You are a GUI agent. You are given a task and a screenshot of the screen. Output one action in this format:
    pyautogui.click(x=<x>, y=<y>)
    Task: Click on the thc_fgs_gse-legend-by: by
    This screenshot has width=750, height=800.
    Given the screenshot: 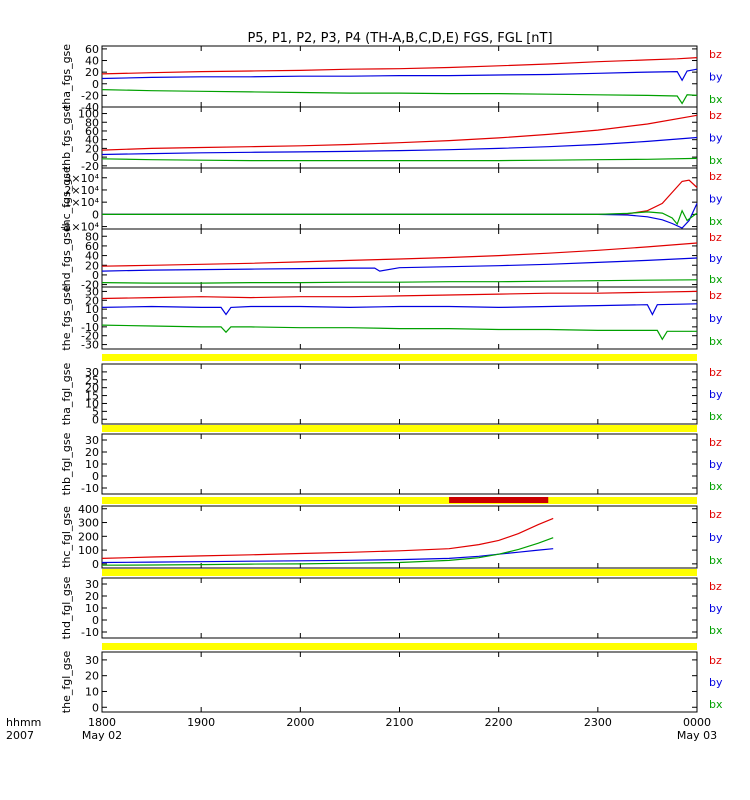 What is the action you would take?
    pyautogui.click(x=716, y=199)
    